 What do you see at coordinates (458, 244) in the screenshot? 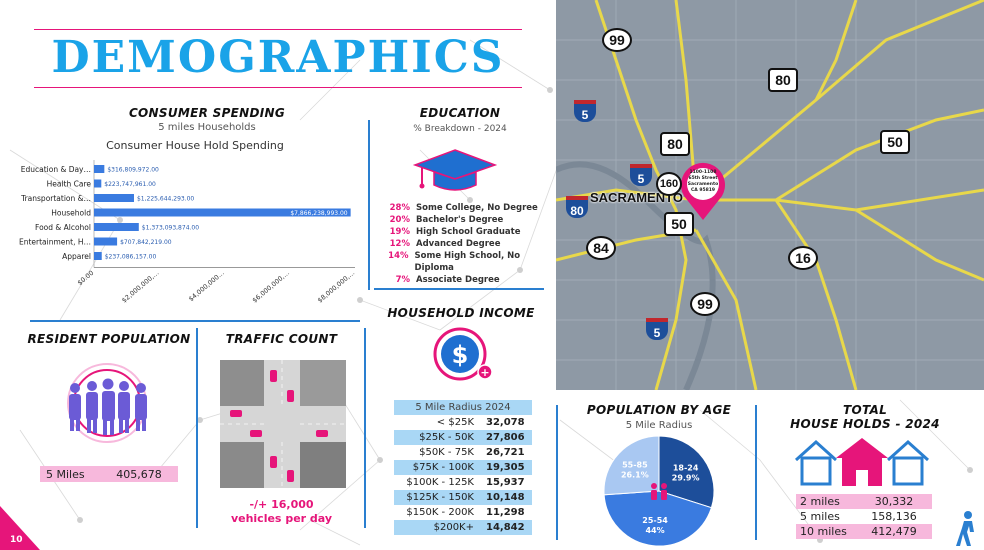
I see `education-label: Advanced Degree` at bounding box center [458, 244].